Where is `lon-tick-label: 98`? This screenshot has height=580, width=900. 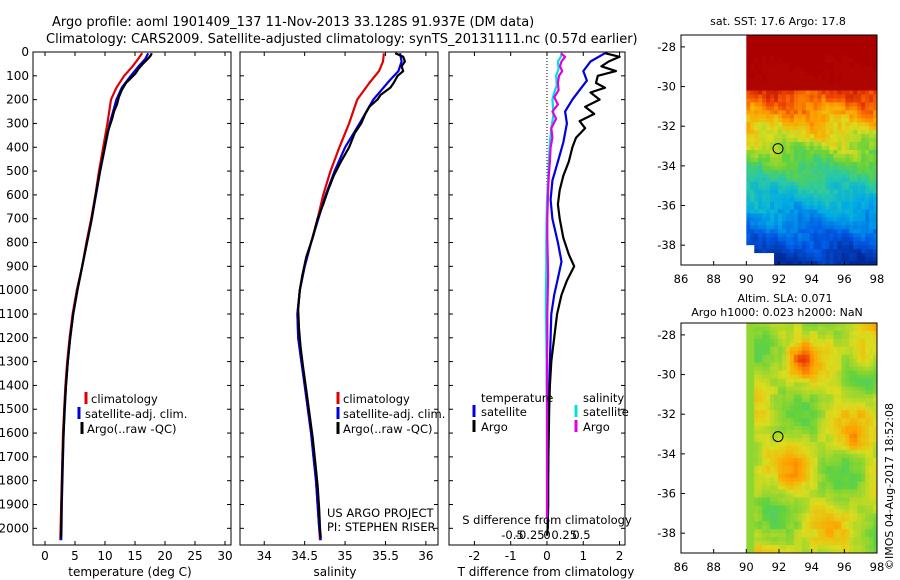 lon-tick-label: 98 is located at coordinates (877, 567).